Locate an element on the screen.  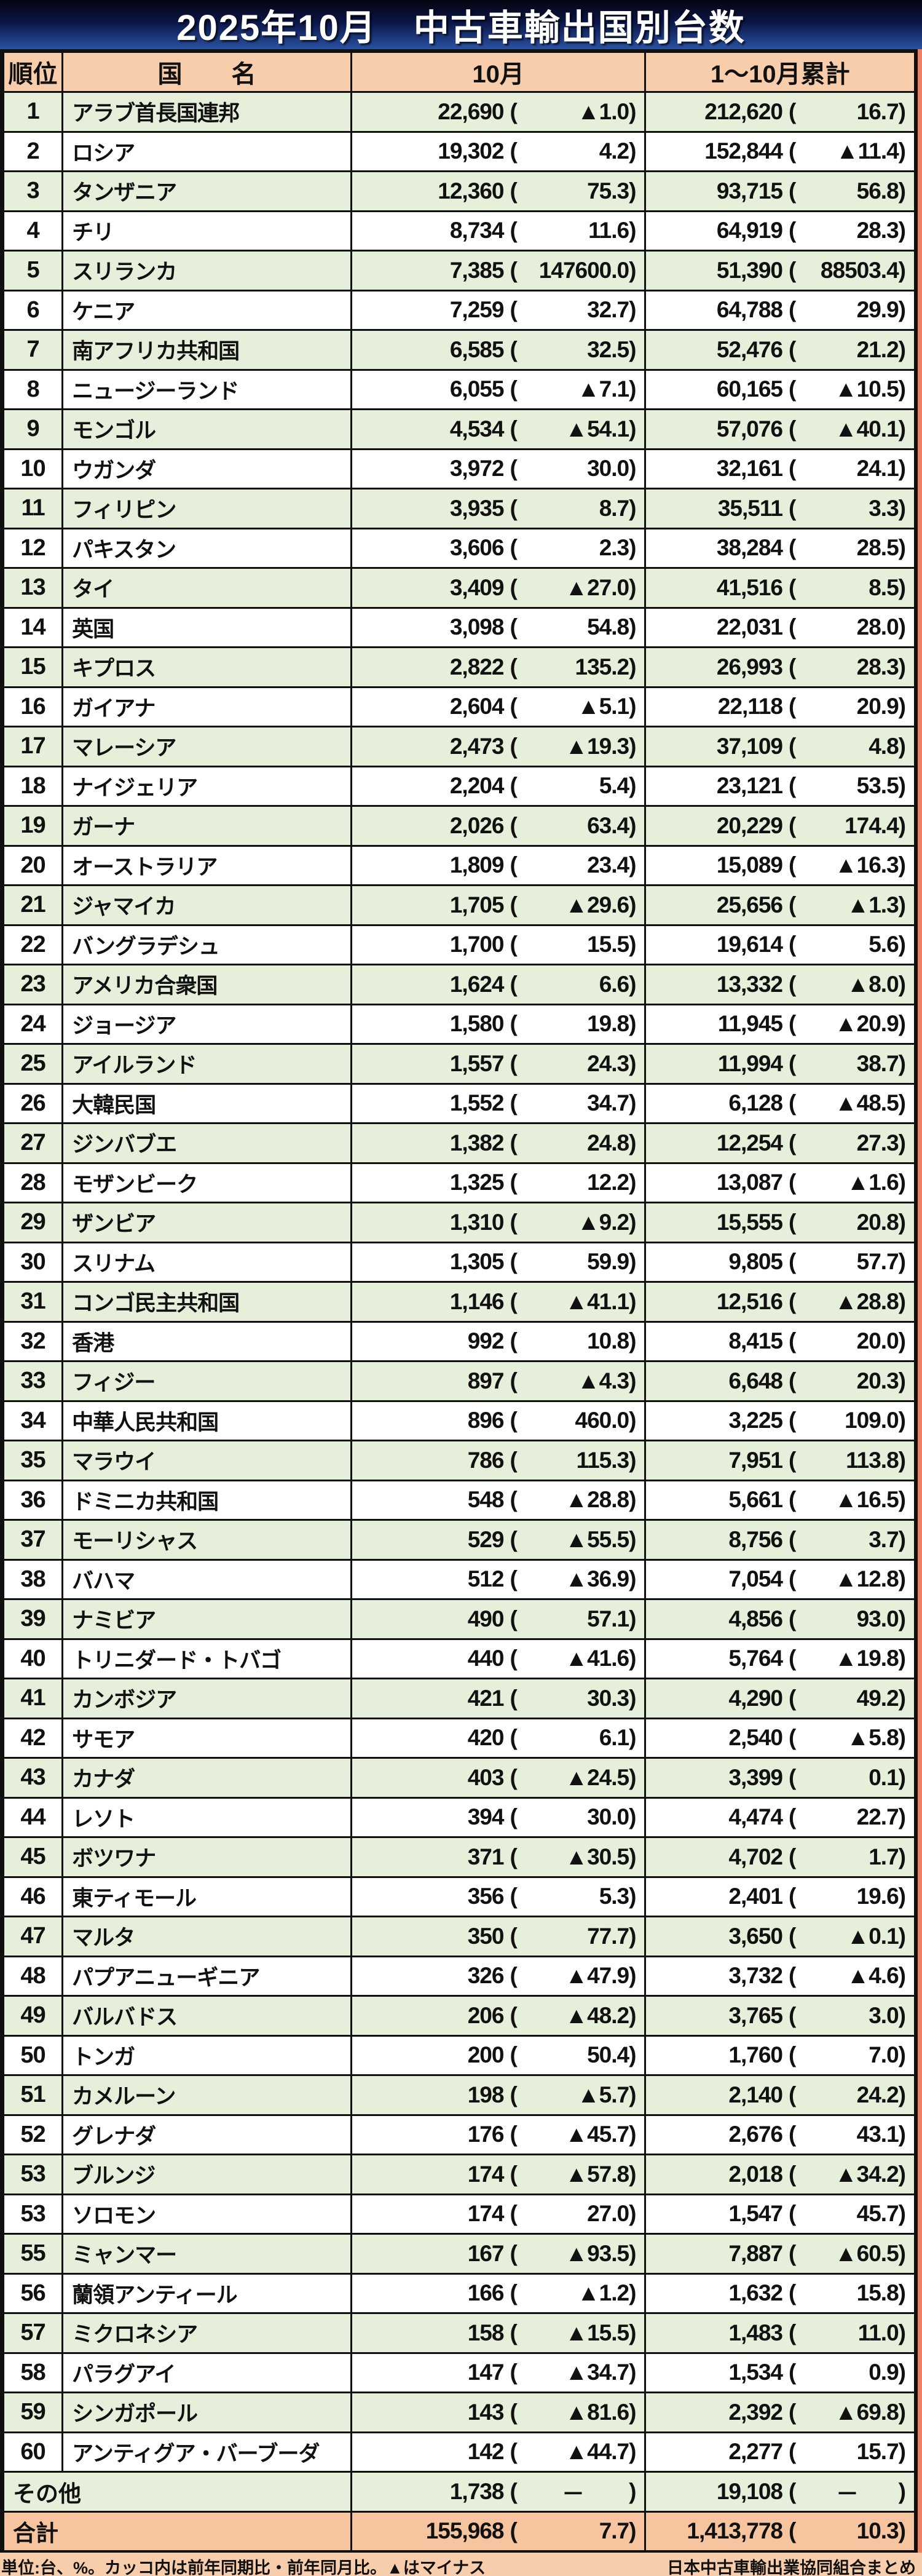
table-row: 22 バングラデシュ 1,700 ( 15.5 ) 19,614 ( is located at coordinates (459, 945).